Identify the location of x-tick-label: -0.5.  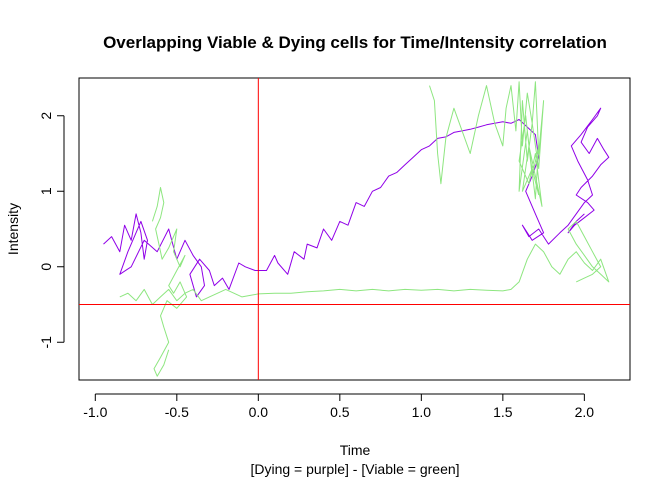
(177, 412).